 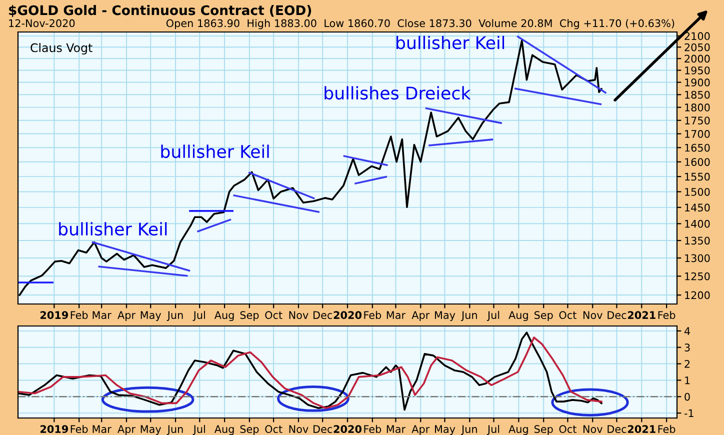 What do you see at coordinates (687, 348) in the screenshot?
I see `y-tick-label: 3` at bounding box center [687, 348].